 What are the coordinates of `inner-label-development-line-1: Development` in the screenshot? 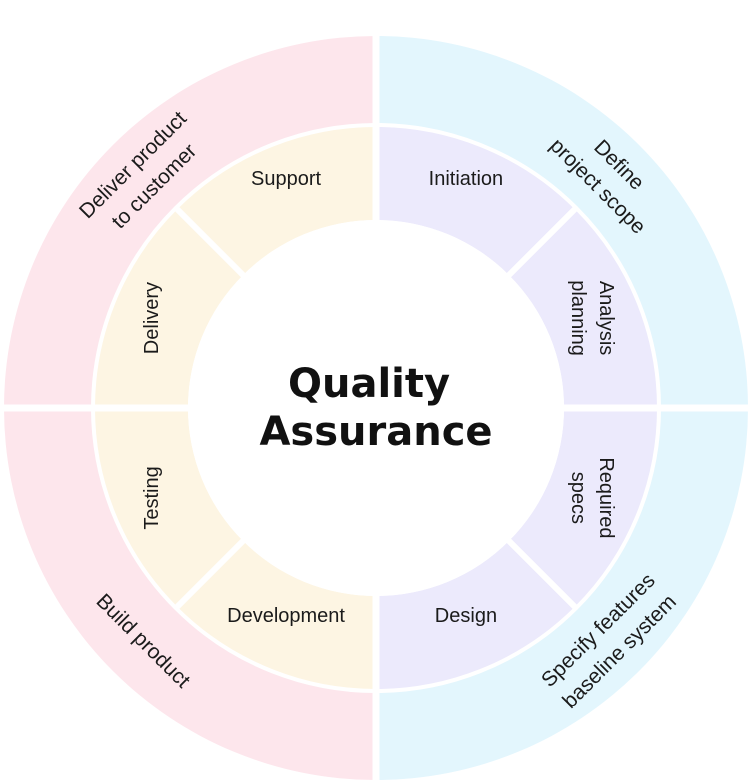 It's located at (286, 616).